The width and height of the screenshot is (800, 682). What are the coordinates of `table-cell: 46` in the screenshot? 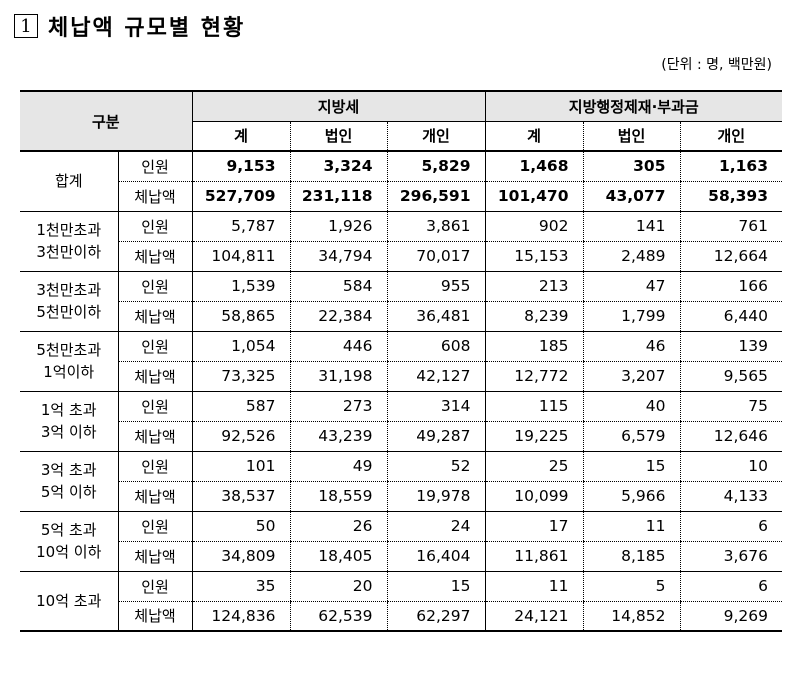 It's located at (631, 346).